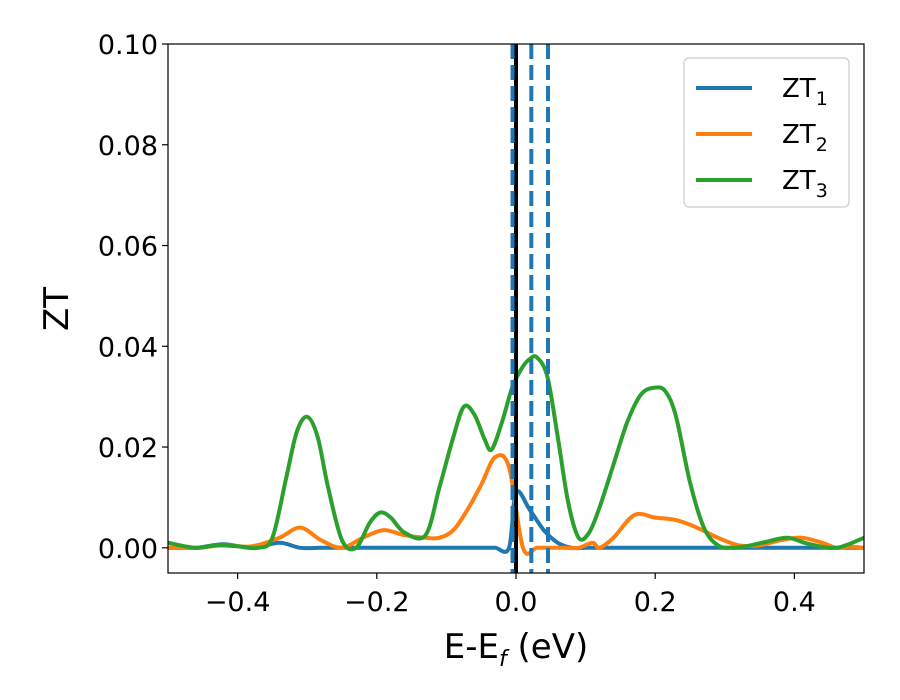  Describe the element at coordinates (805, 138) in the screenshot. I see `legend-label-2: ZT2` at that location.